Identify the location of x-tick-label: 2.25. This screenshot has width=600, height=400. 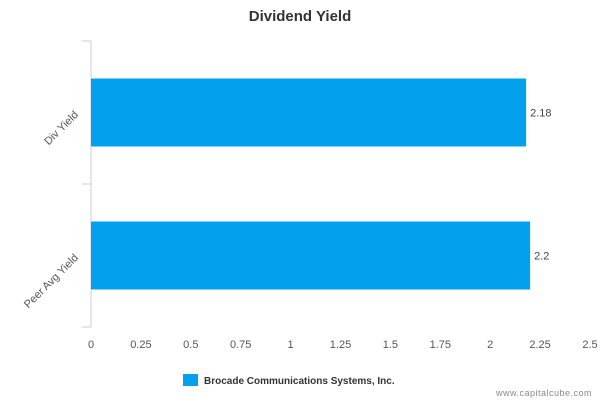
(539, 345).